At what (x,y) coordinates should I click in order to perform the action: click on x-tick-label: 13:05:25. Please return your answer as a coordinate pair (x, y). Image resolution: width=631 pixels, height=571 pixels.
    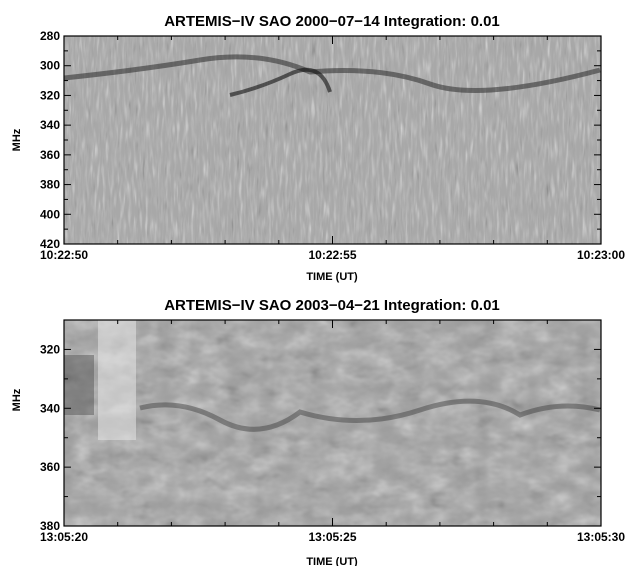
    Looking at the image, I should click on (332, 537).